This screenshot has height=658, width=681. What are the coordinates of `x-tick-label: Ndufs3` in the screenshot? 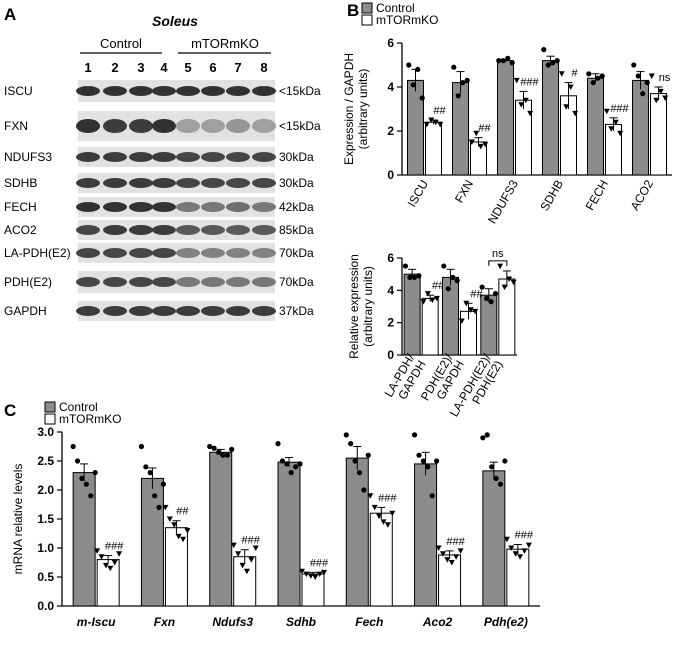 It's located at (232, 622).